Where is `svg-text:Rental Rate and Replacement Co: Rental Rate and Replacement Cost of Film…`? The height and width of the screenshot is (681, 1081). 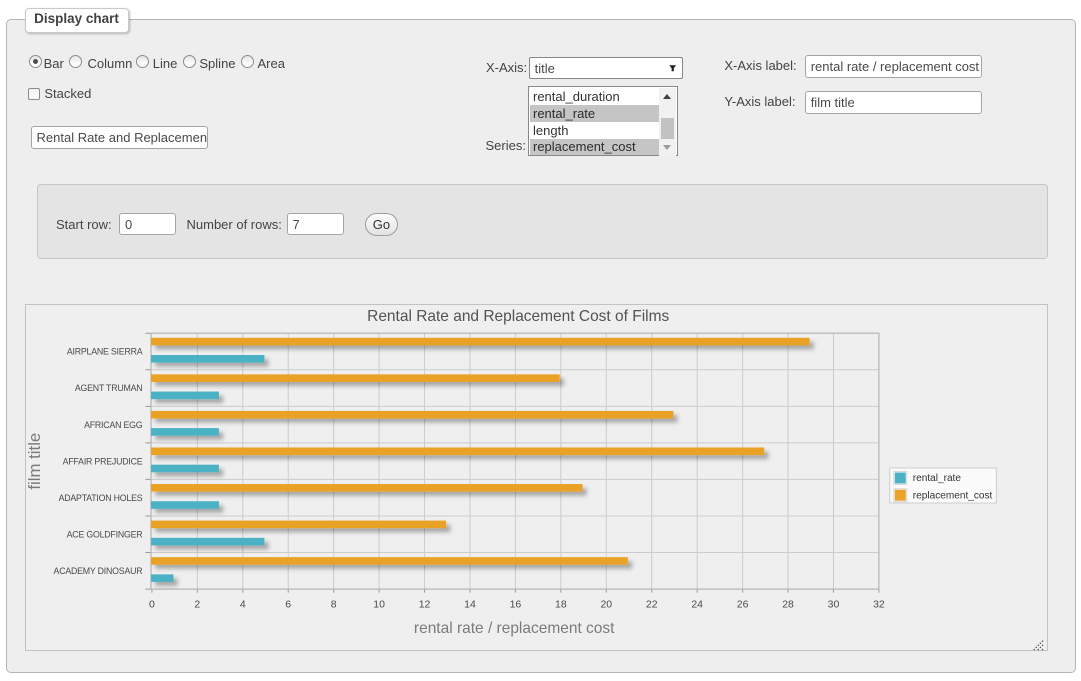
svg-text:Rental Rate and Replacement Co: Rental Rate and Replacement Cost of Film… is located at coordinates (518, 315).